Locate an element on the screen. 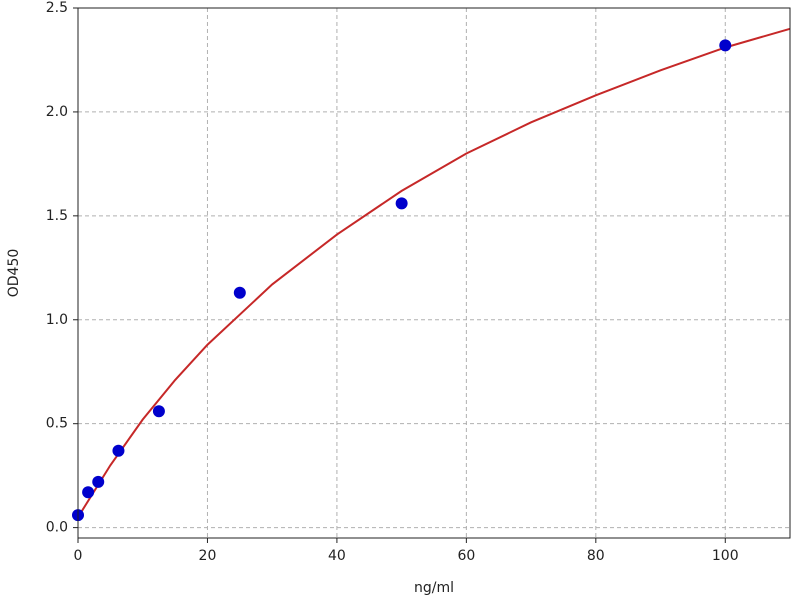 The height and width of the screenshot is (600, 800). y-tick-label: 1.5 is located at coordinates (57, 216).